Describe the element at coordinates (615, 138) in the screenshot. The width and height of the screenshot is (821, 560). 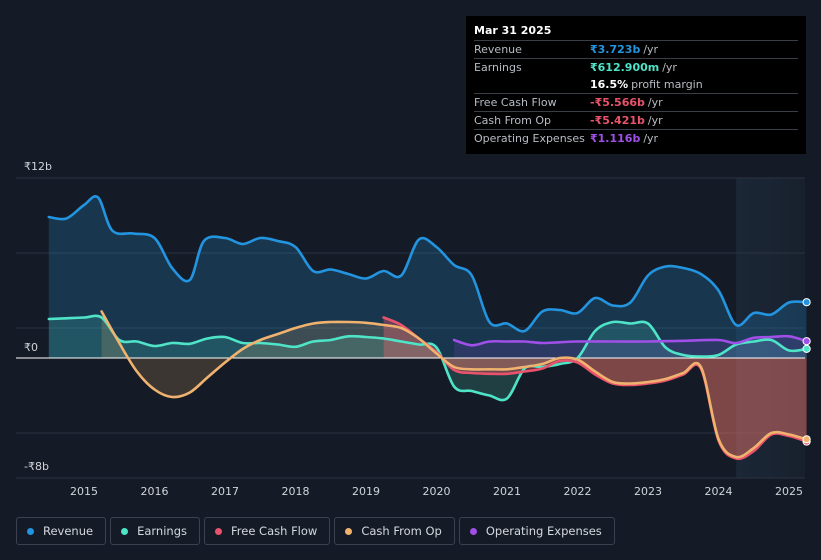
I see `tooltip-row-value: ₹1.116b` at that location.